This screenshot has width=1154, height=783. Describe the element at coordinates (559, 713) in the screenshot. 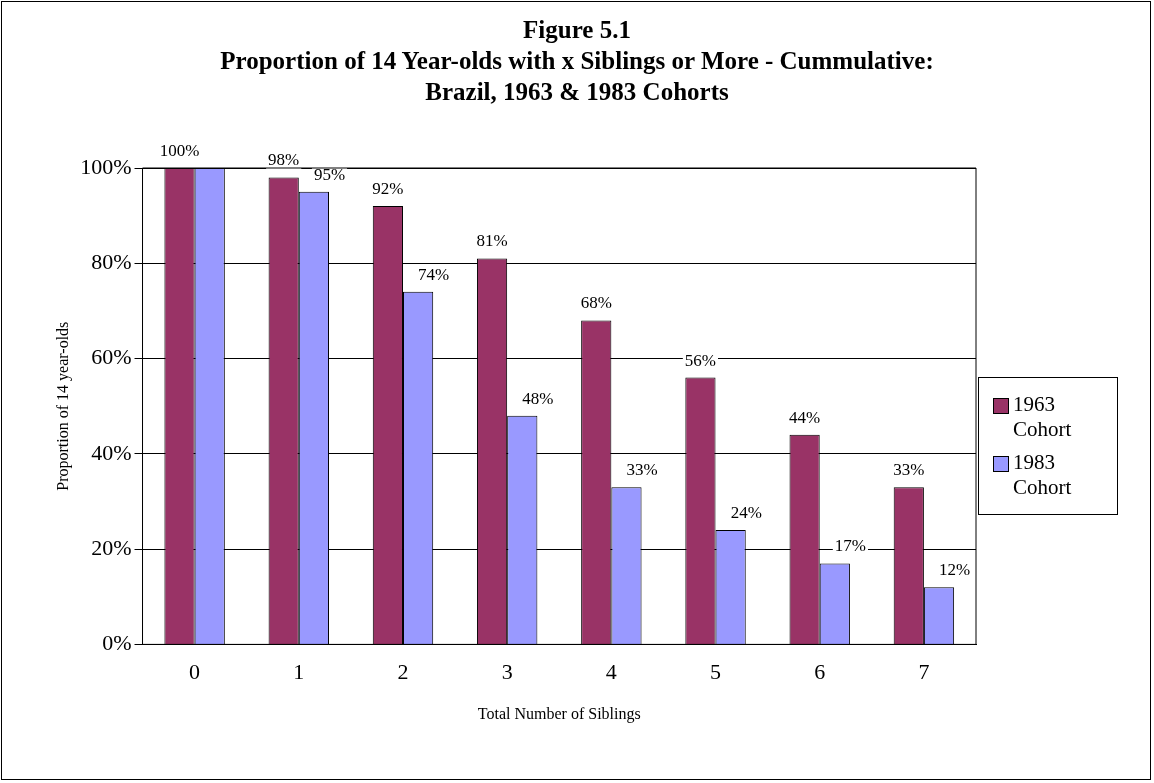

I see `x-axis-title: Total Number of Siblings` at that location.